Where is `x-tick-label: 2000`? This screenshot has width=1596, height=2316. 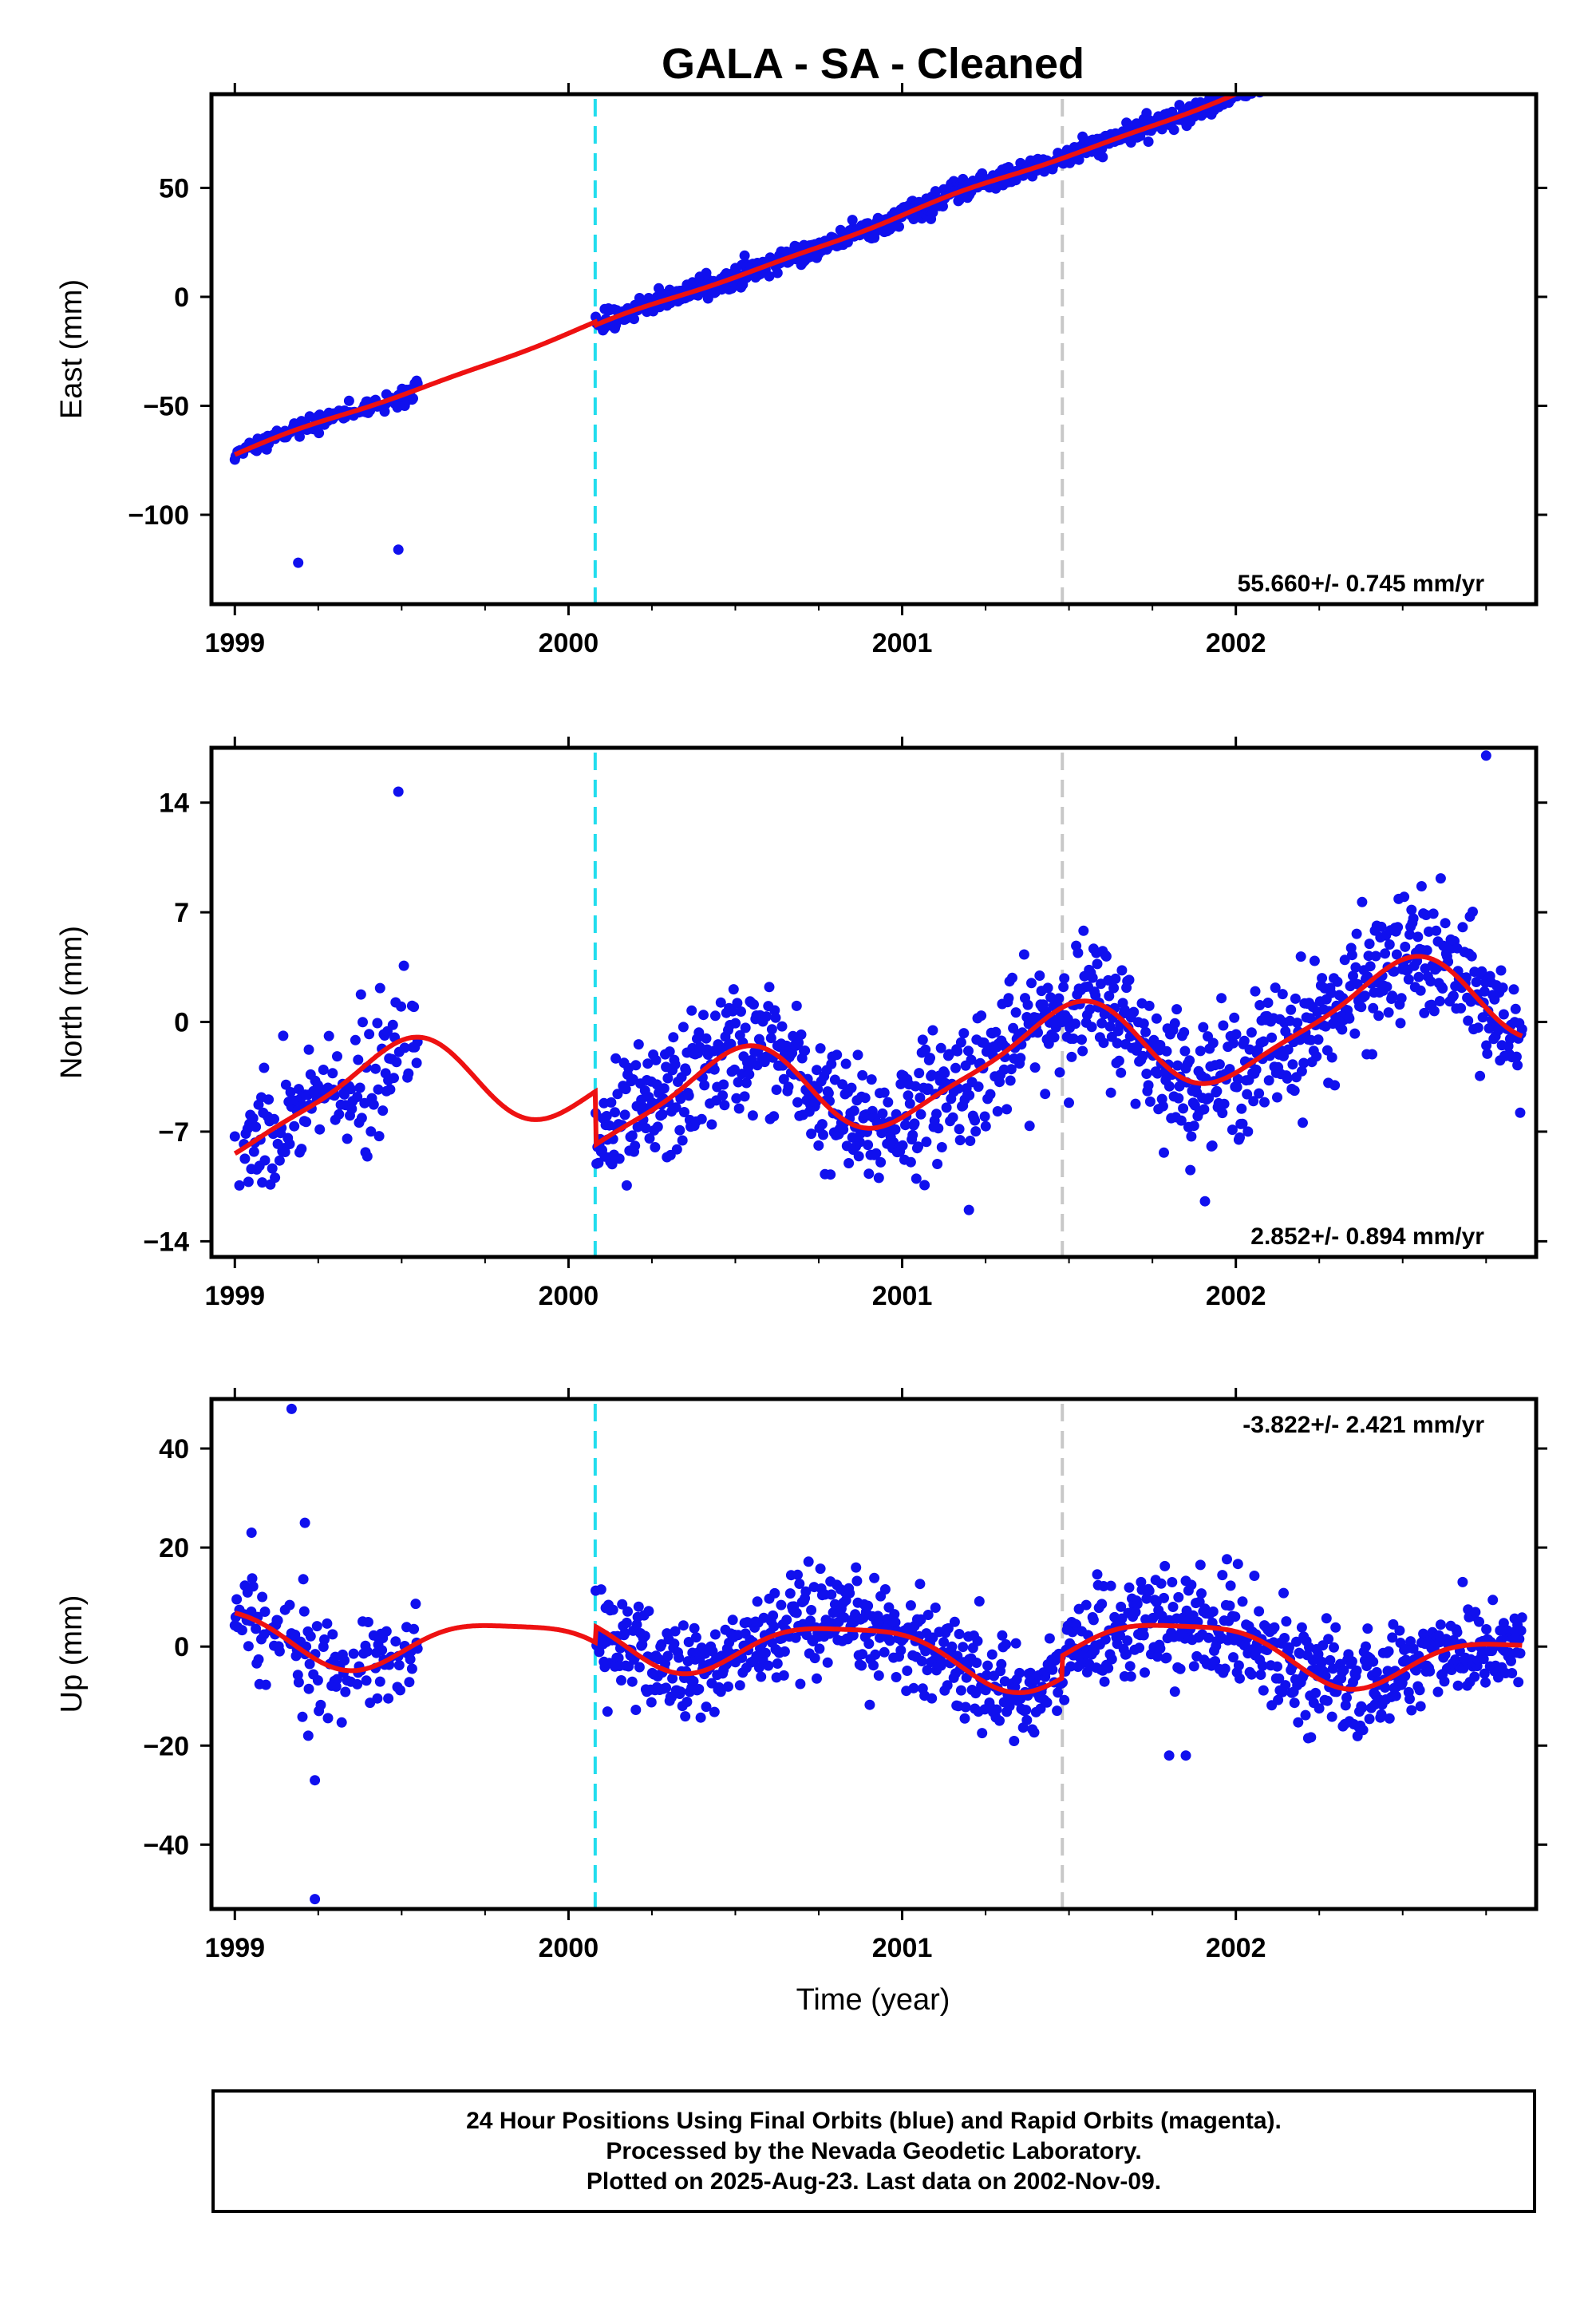
x-tick-label: 2000 is located at coordinates (569, 1948).